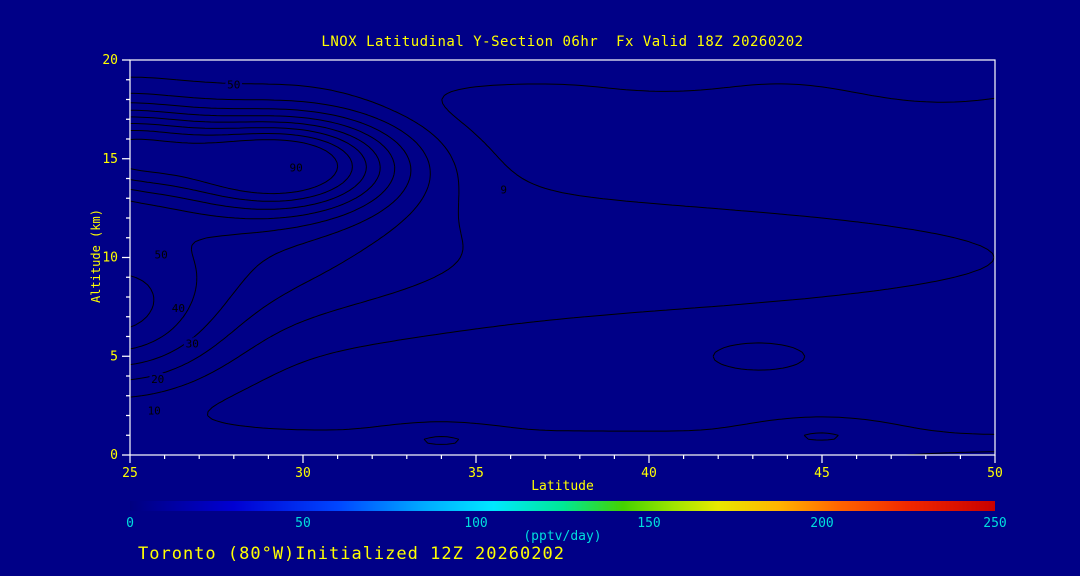 This screenshot has width=1080, height=576. I want to click on contour-label: 20, so click(157, 379).